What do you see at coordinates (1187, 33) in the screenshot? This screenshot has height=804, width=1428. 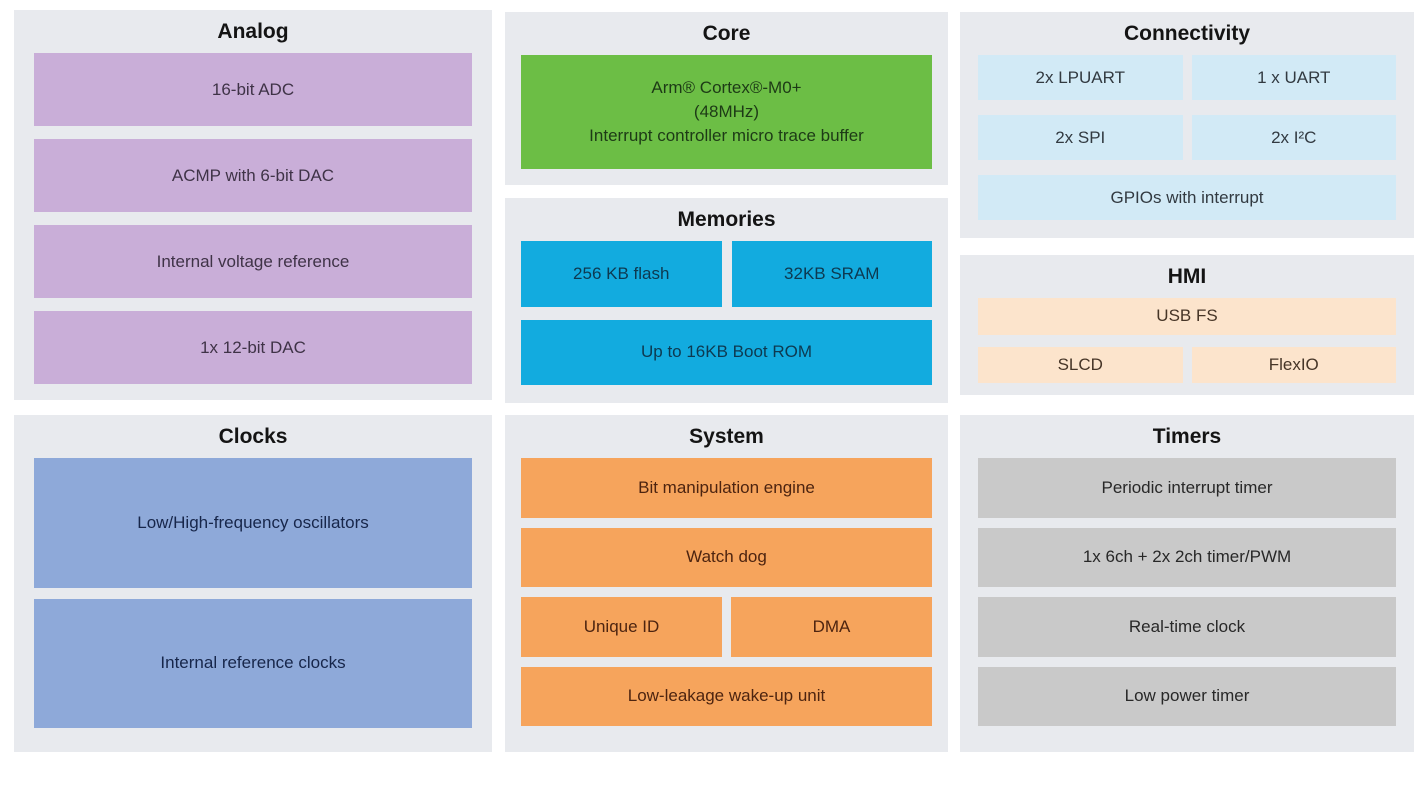 I see `panel-connectivity-title: Connectivity` at bounding box center [1187, 33].